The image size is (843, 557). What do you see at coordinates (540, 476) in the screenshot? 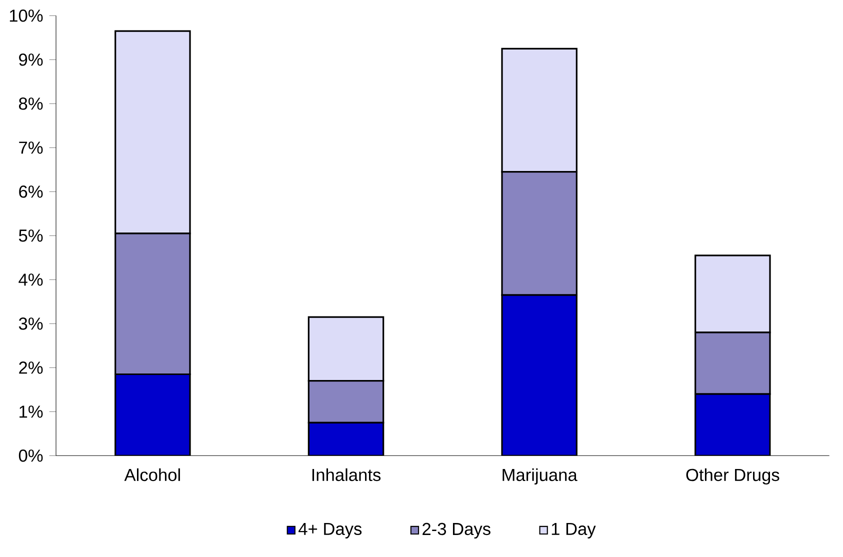
I see `x-tick-label: Marijuana` at bounding box center [540, 476].